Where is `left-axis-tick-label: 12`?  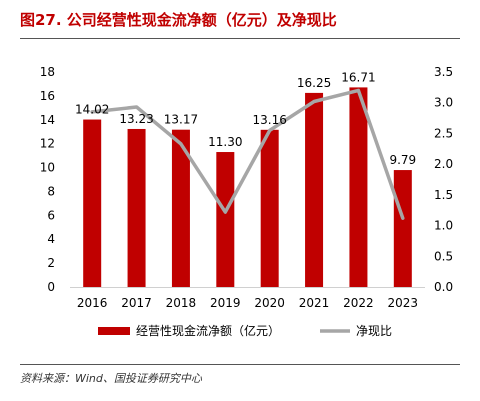
left-axis-tick-label: 12 is located at coordinates (47, 144).